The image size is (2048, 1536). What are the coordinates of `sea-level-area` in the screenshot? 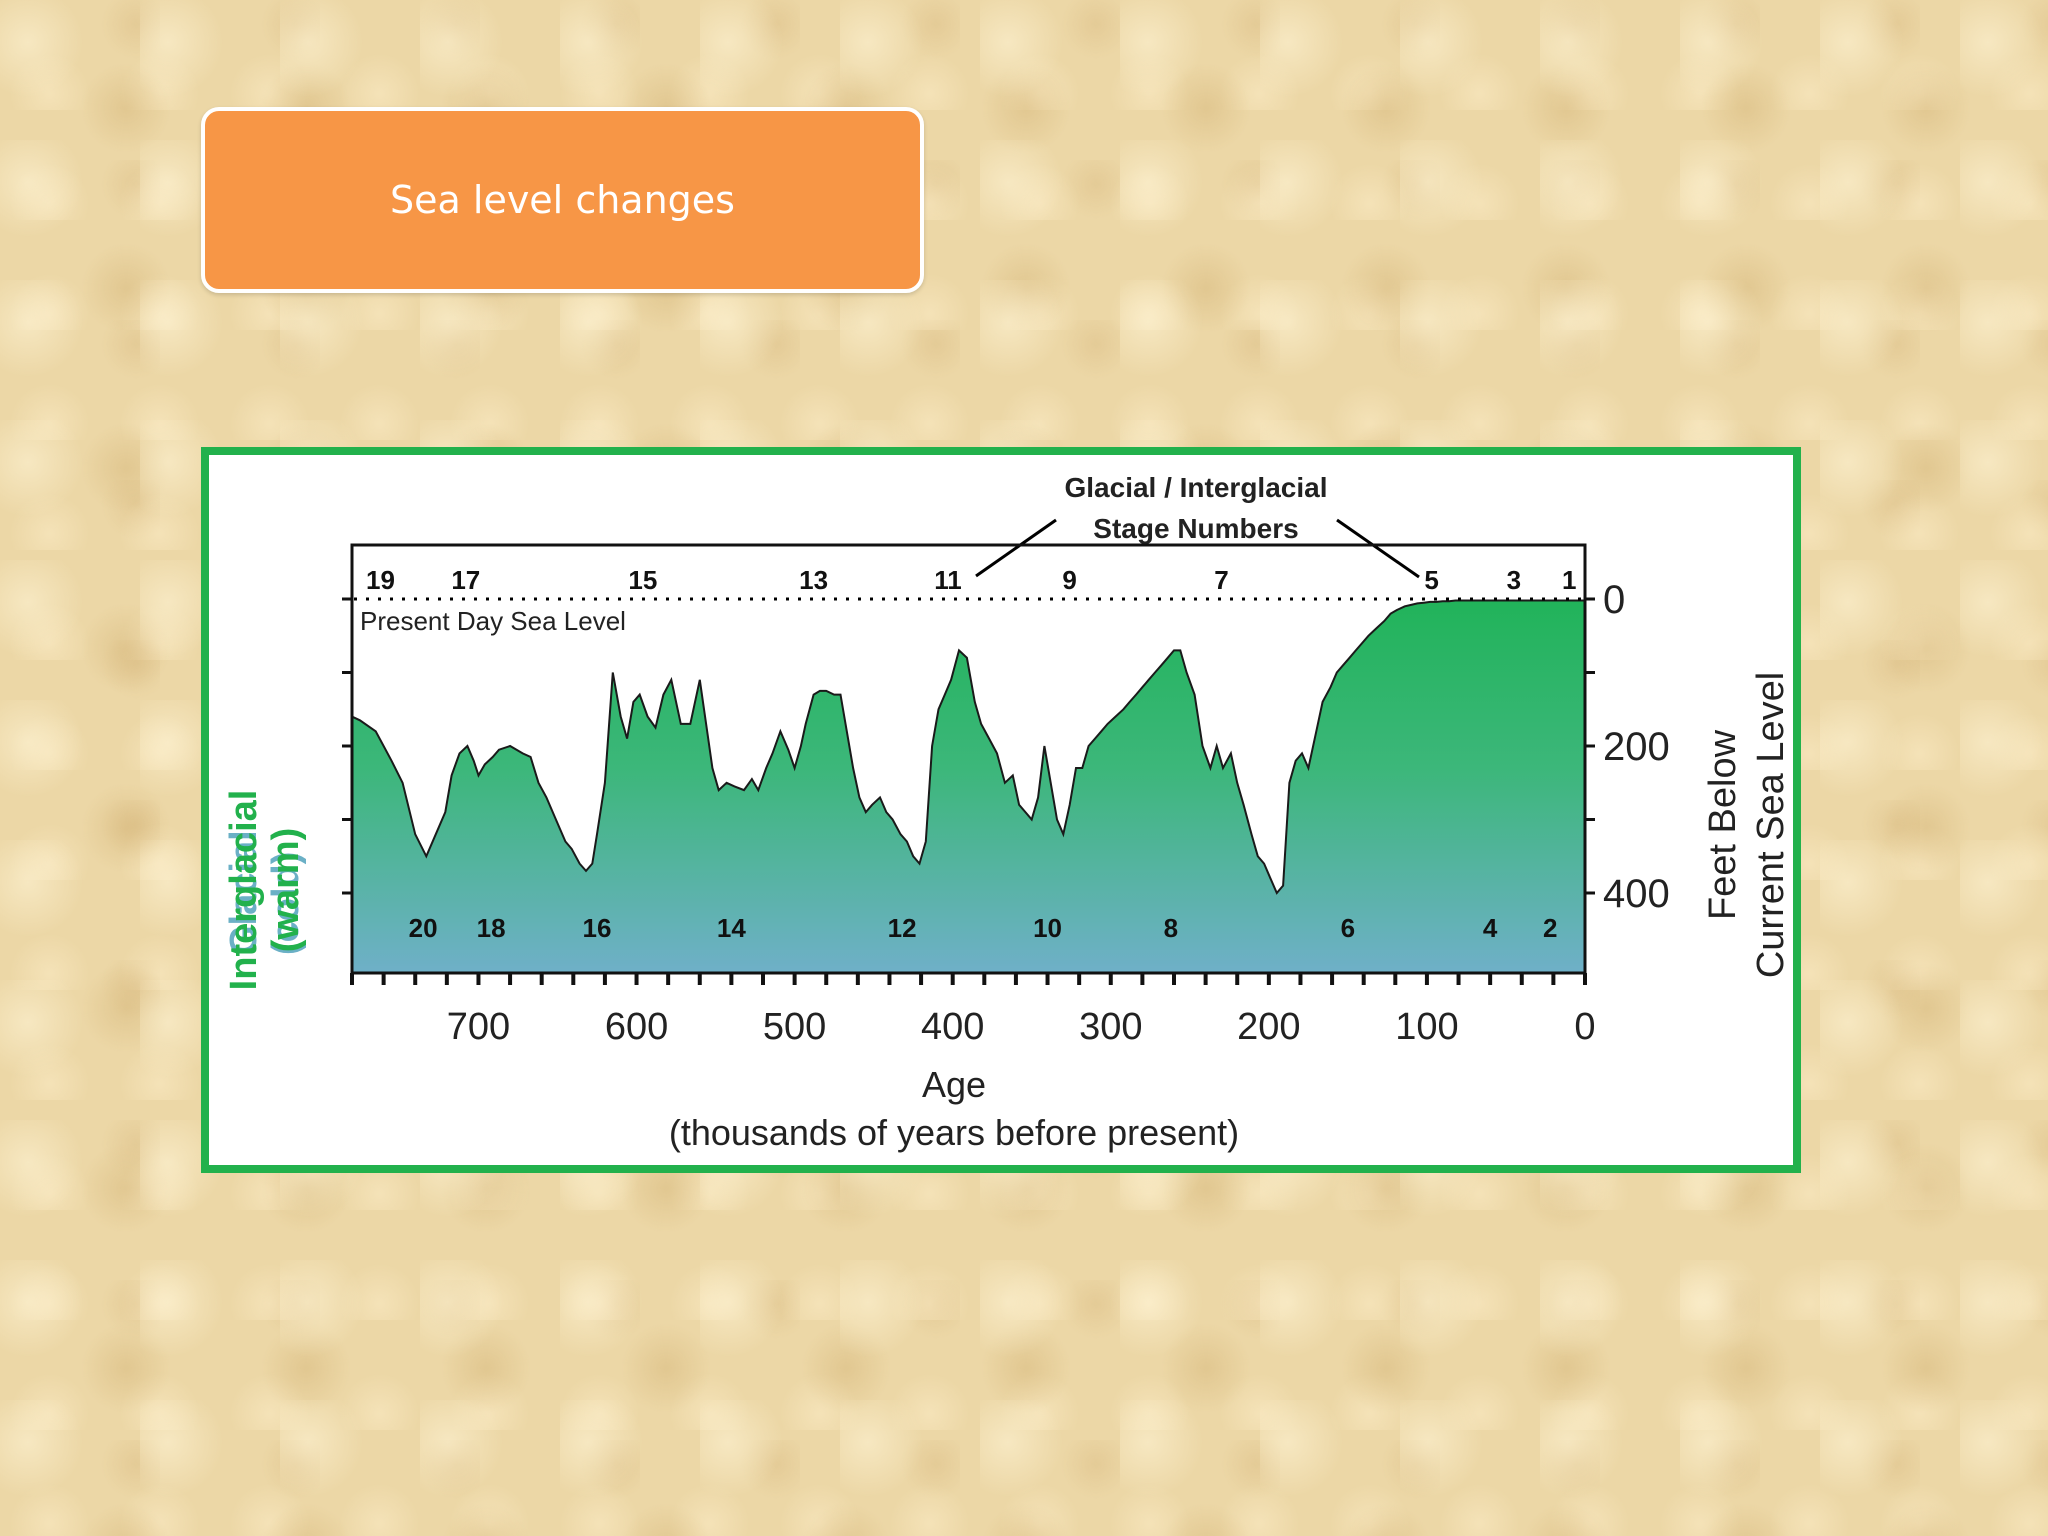 It's located at (968, 786).